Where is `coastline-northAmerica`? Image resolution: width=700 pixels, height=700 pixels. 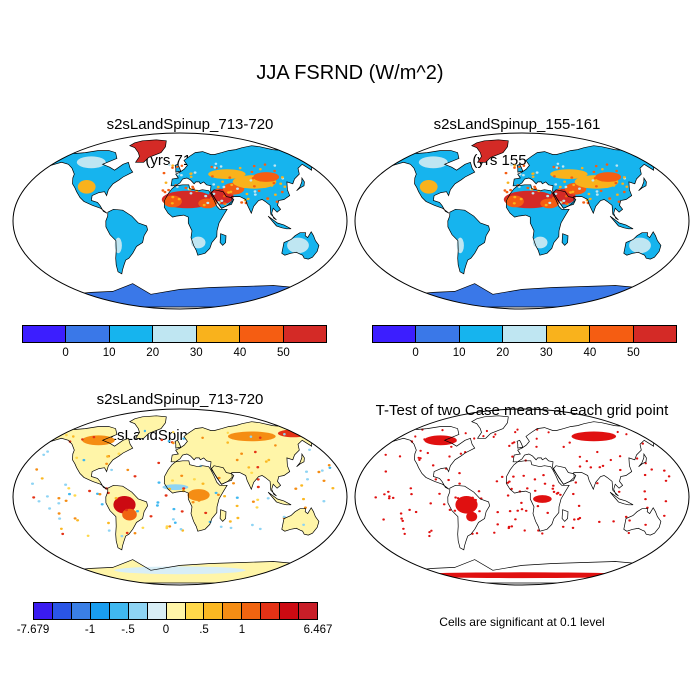
coastline-northAmerica is located at coordinates (90, 182).